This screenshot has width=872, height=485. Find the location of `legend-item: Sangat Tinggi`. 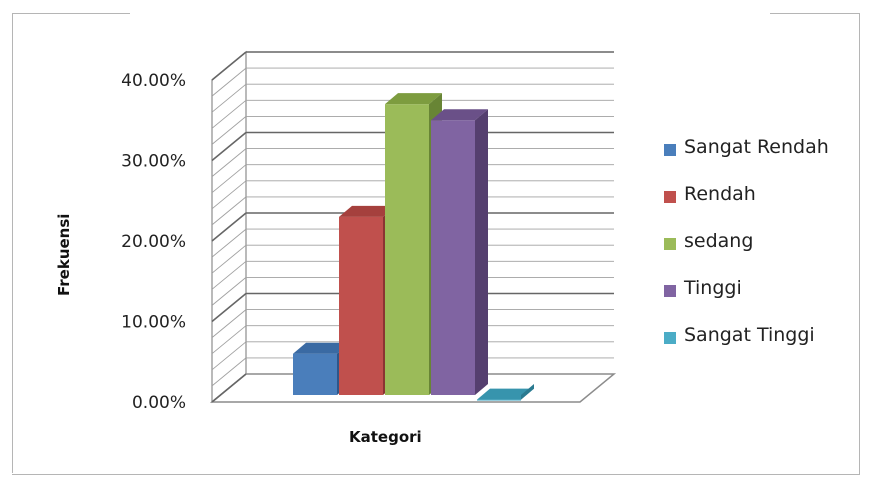

legend-item: Sangat Tinggi is located at coordinates (764, 345).